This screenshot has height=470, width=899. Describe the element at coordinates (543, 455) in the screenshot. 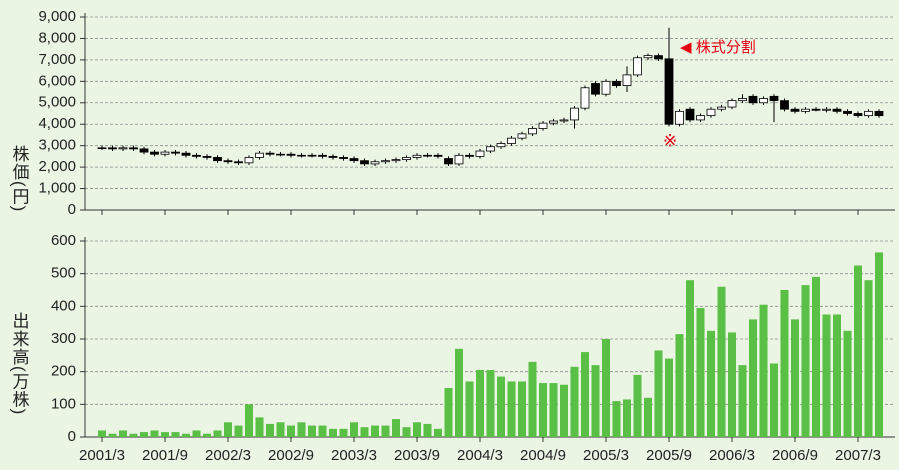

I see `x-tick-label: 2004/9` at that location.